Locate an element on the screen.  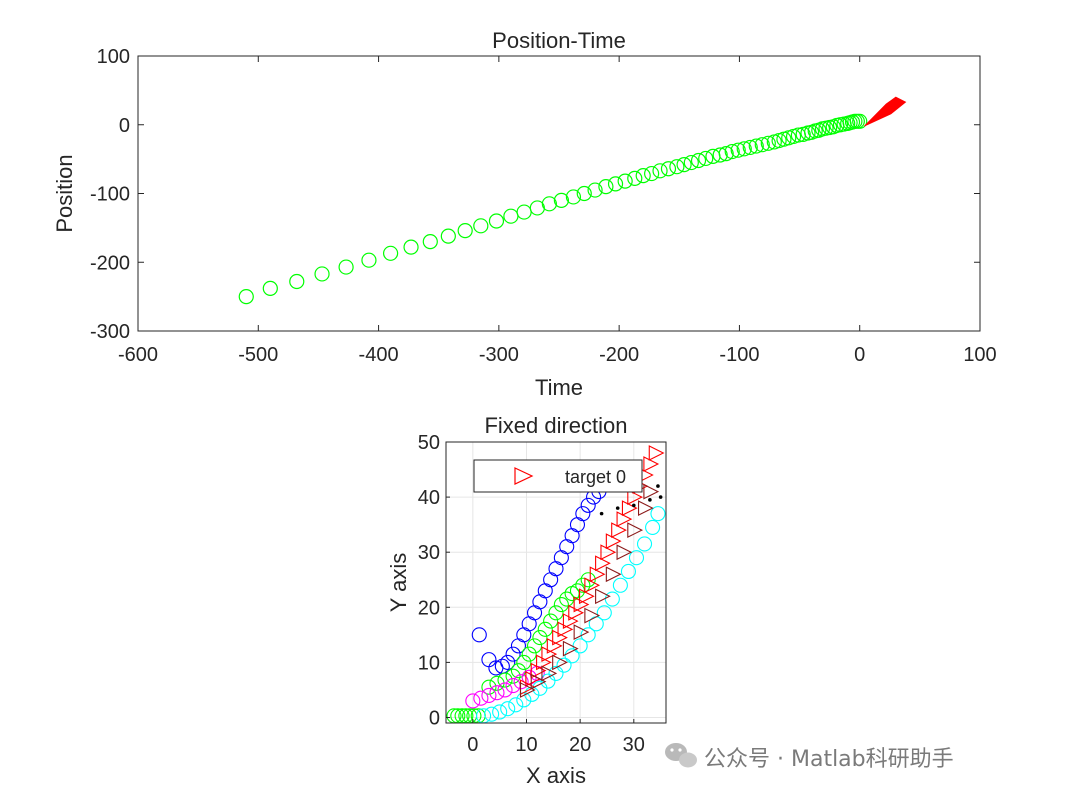
fixed-direction-marks is located at coordinates (556, 584).